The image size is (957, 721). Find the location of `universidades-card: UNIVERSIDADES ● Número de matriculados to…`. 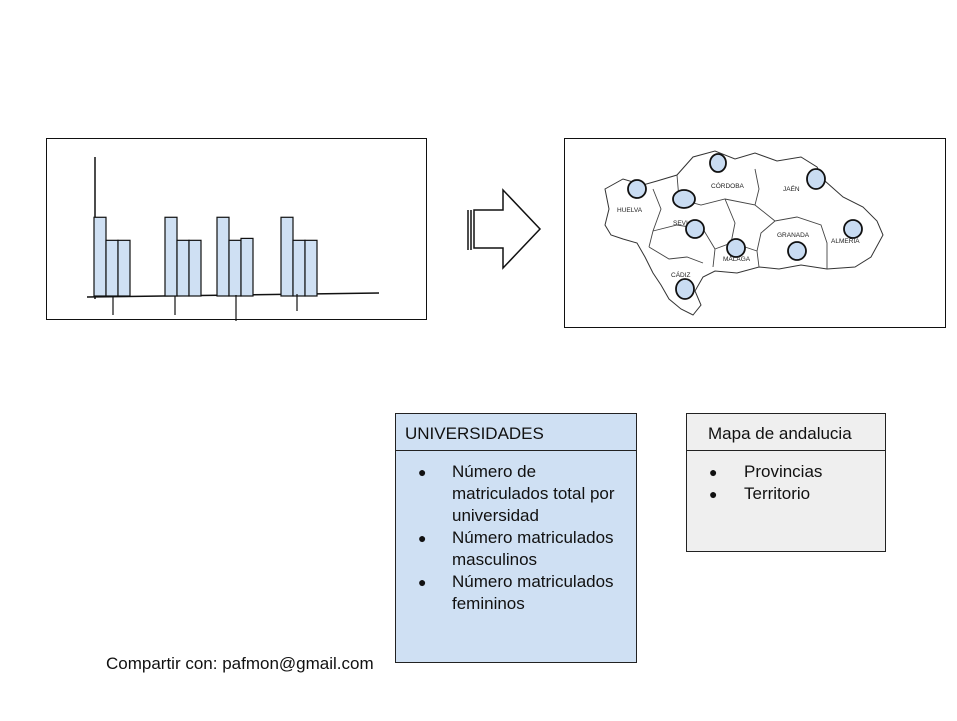

universidades-card: UNIVERSIDADES ● Número de matriculados to… is located at coordinates (516, 538).